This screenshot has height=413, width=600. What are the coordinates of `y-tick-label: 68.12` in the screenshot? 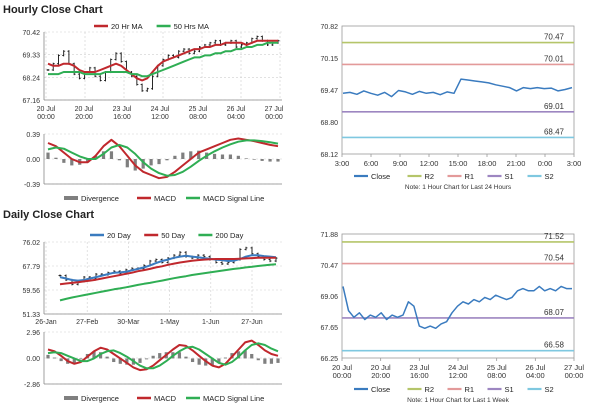 It's located at (329, 155).